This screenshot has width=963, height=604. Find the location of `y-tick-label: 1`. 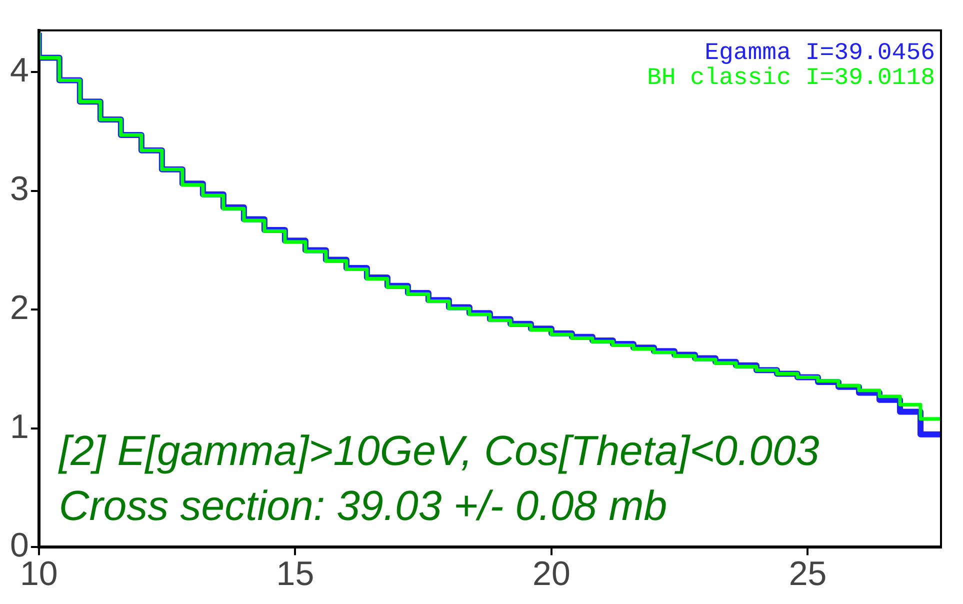

y-tick-label: 1 is located at coordinates (19, 427).